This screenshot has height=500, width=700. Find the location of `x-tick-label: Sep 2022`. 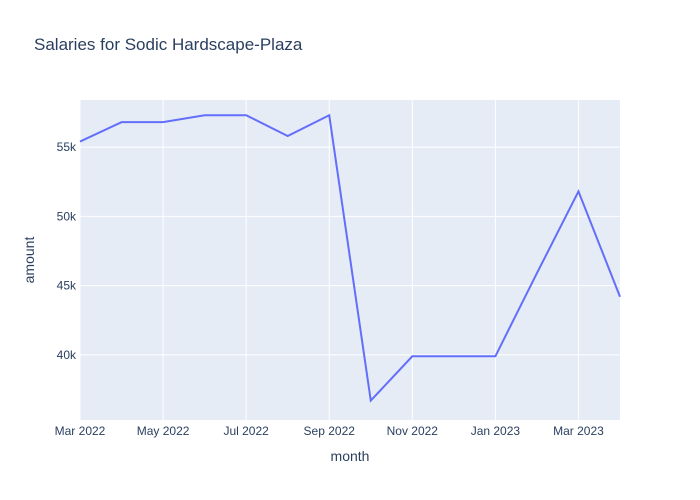

x-tick-label: Sep 2022 is located at coordinates (330, 431).